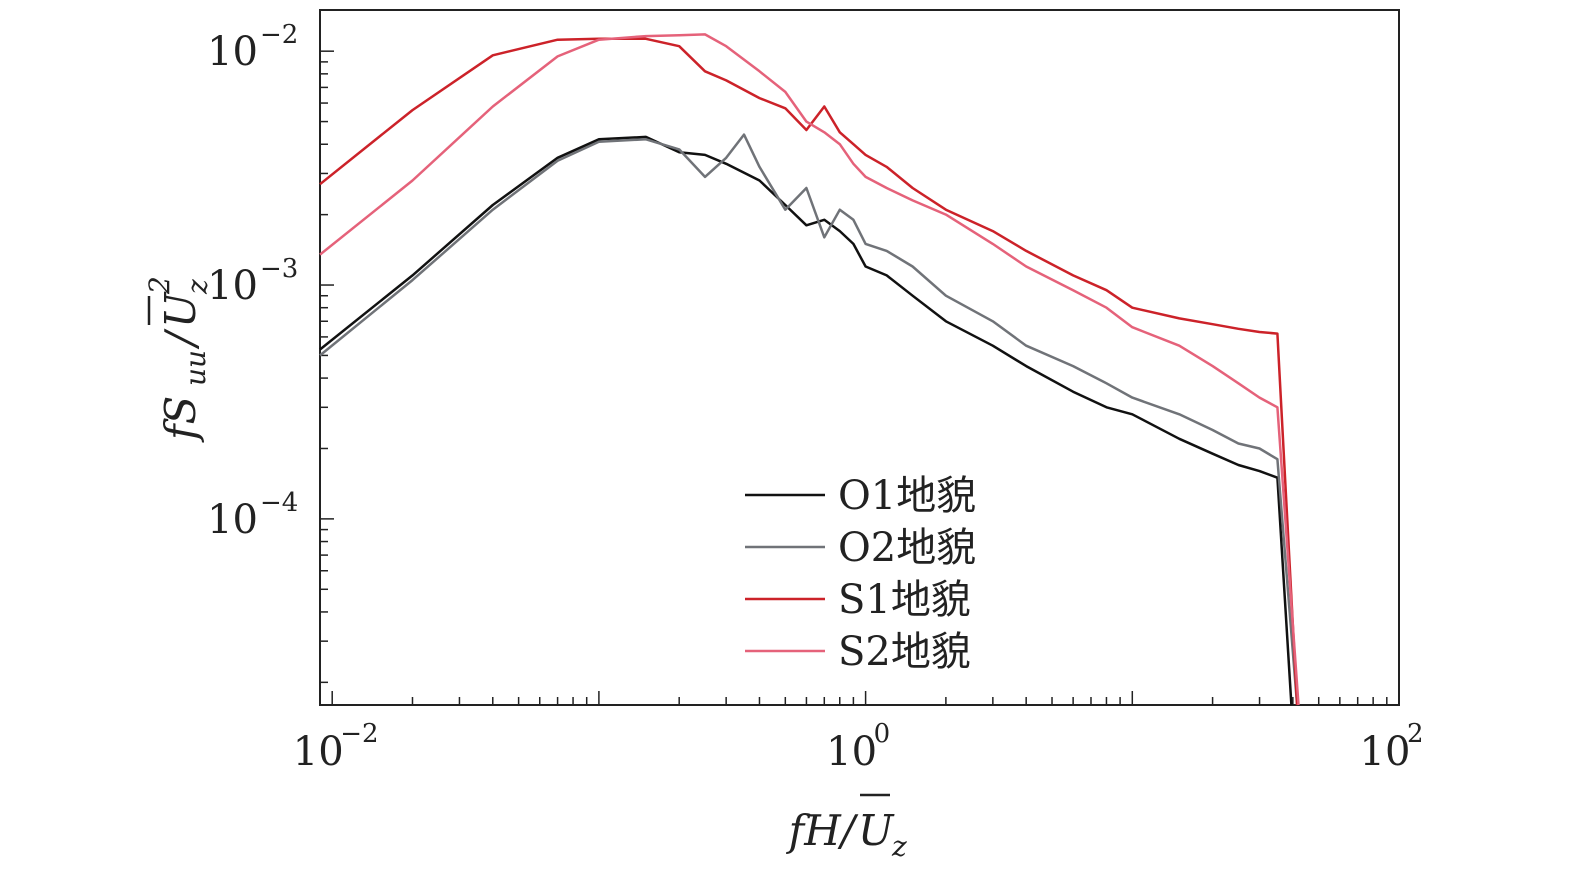 Image resolution: width=1575 pixels, height=875 pixels. I want to click on x-tick-label: 10², so click(1392, 747).